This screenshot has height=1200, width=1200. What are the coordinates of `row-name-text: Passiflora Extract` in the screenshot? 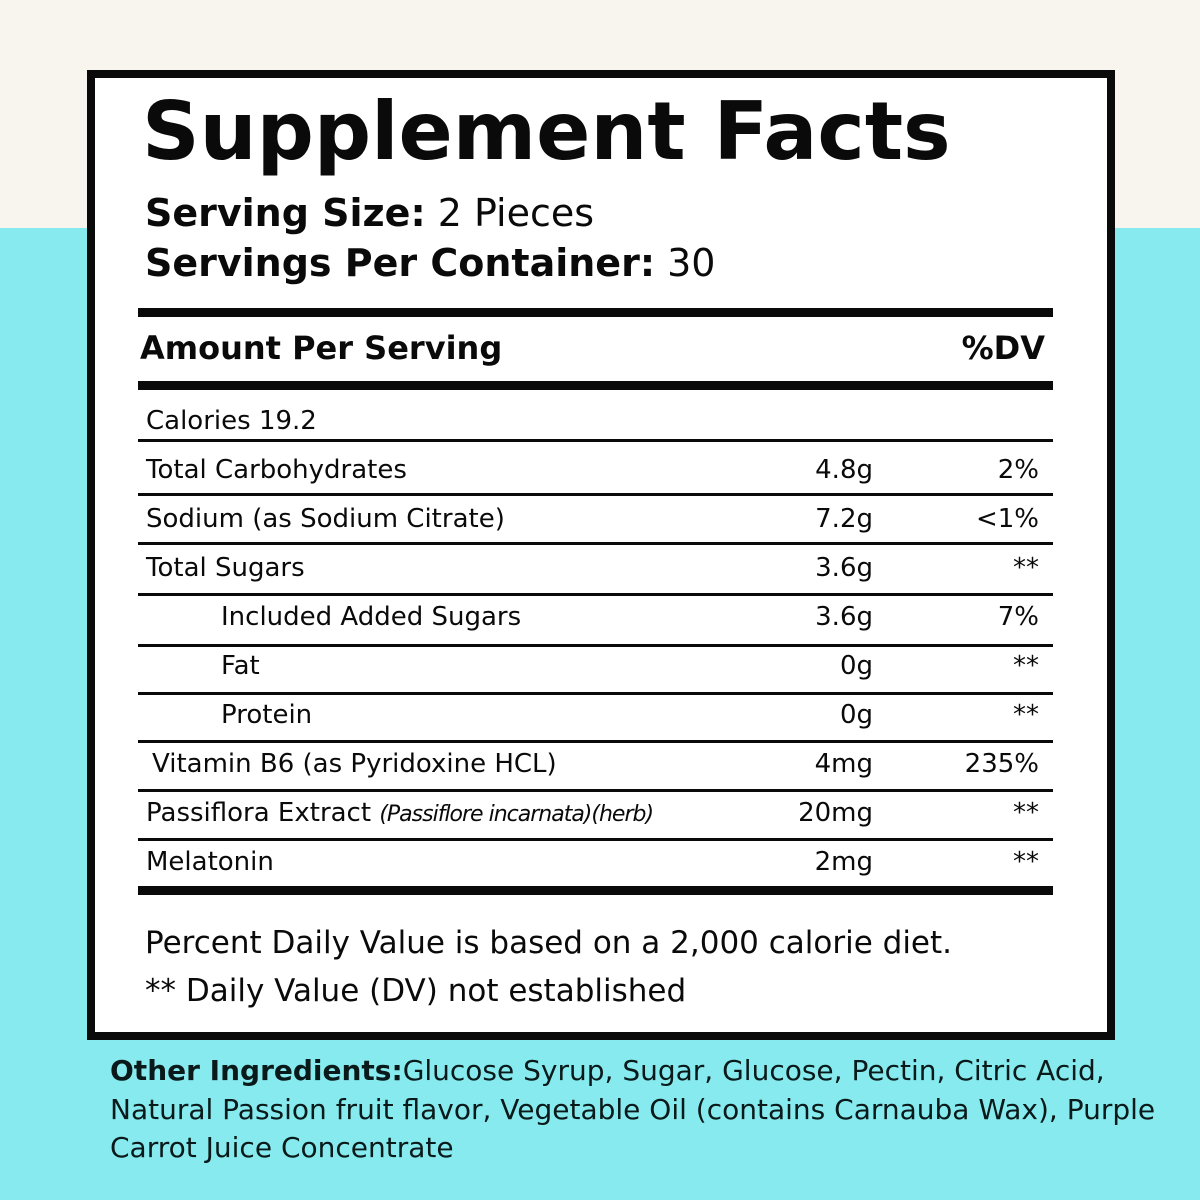 It's located at (263, 813).